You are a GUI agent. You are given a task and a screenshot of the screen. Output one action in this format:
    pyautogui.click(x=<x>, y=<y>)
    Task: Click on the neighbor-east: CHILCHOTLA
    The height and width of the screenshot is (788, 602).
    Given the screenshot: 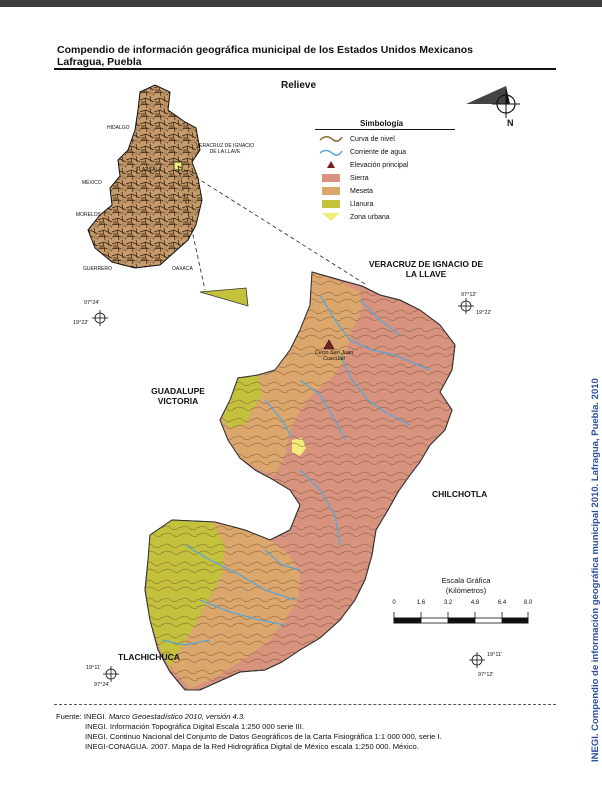 What is the action you would take?
    pyautogui.click(x=460, y=494)
    